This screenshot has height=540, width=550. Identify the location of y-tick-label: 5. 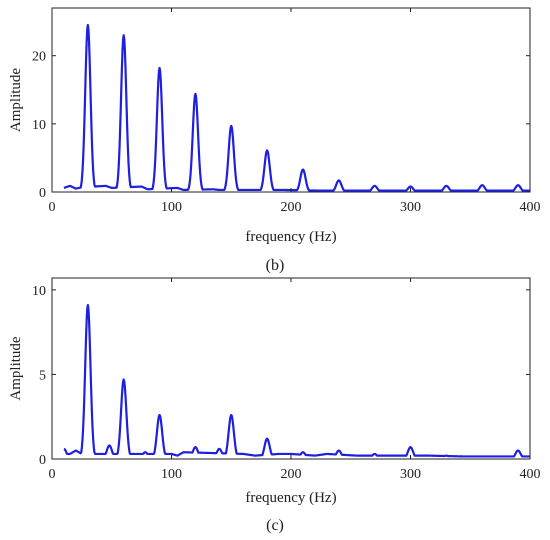
(42, 375).